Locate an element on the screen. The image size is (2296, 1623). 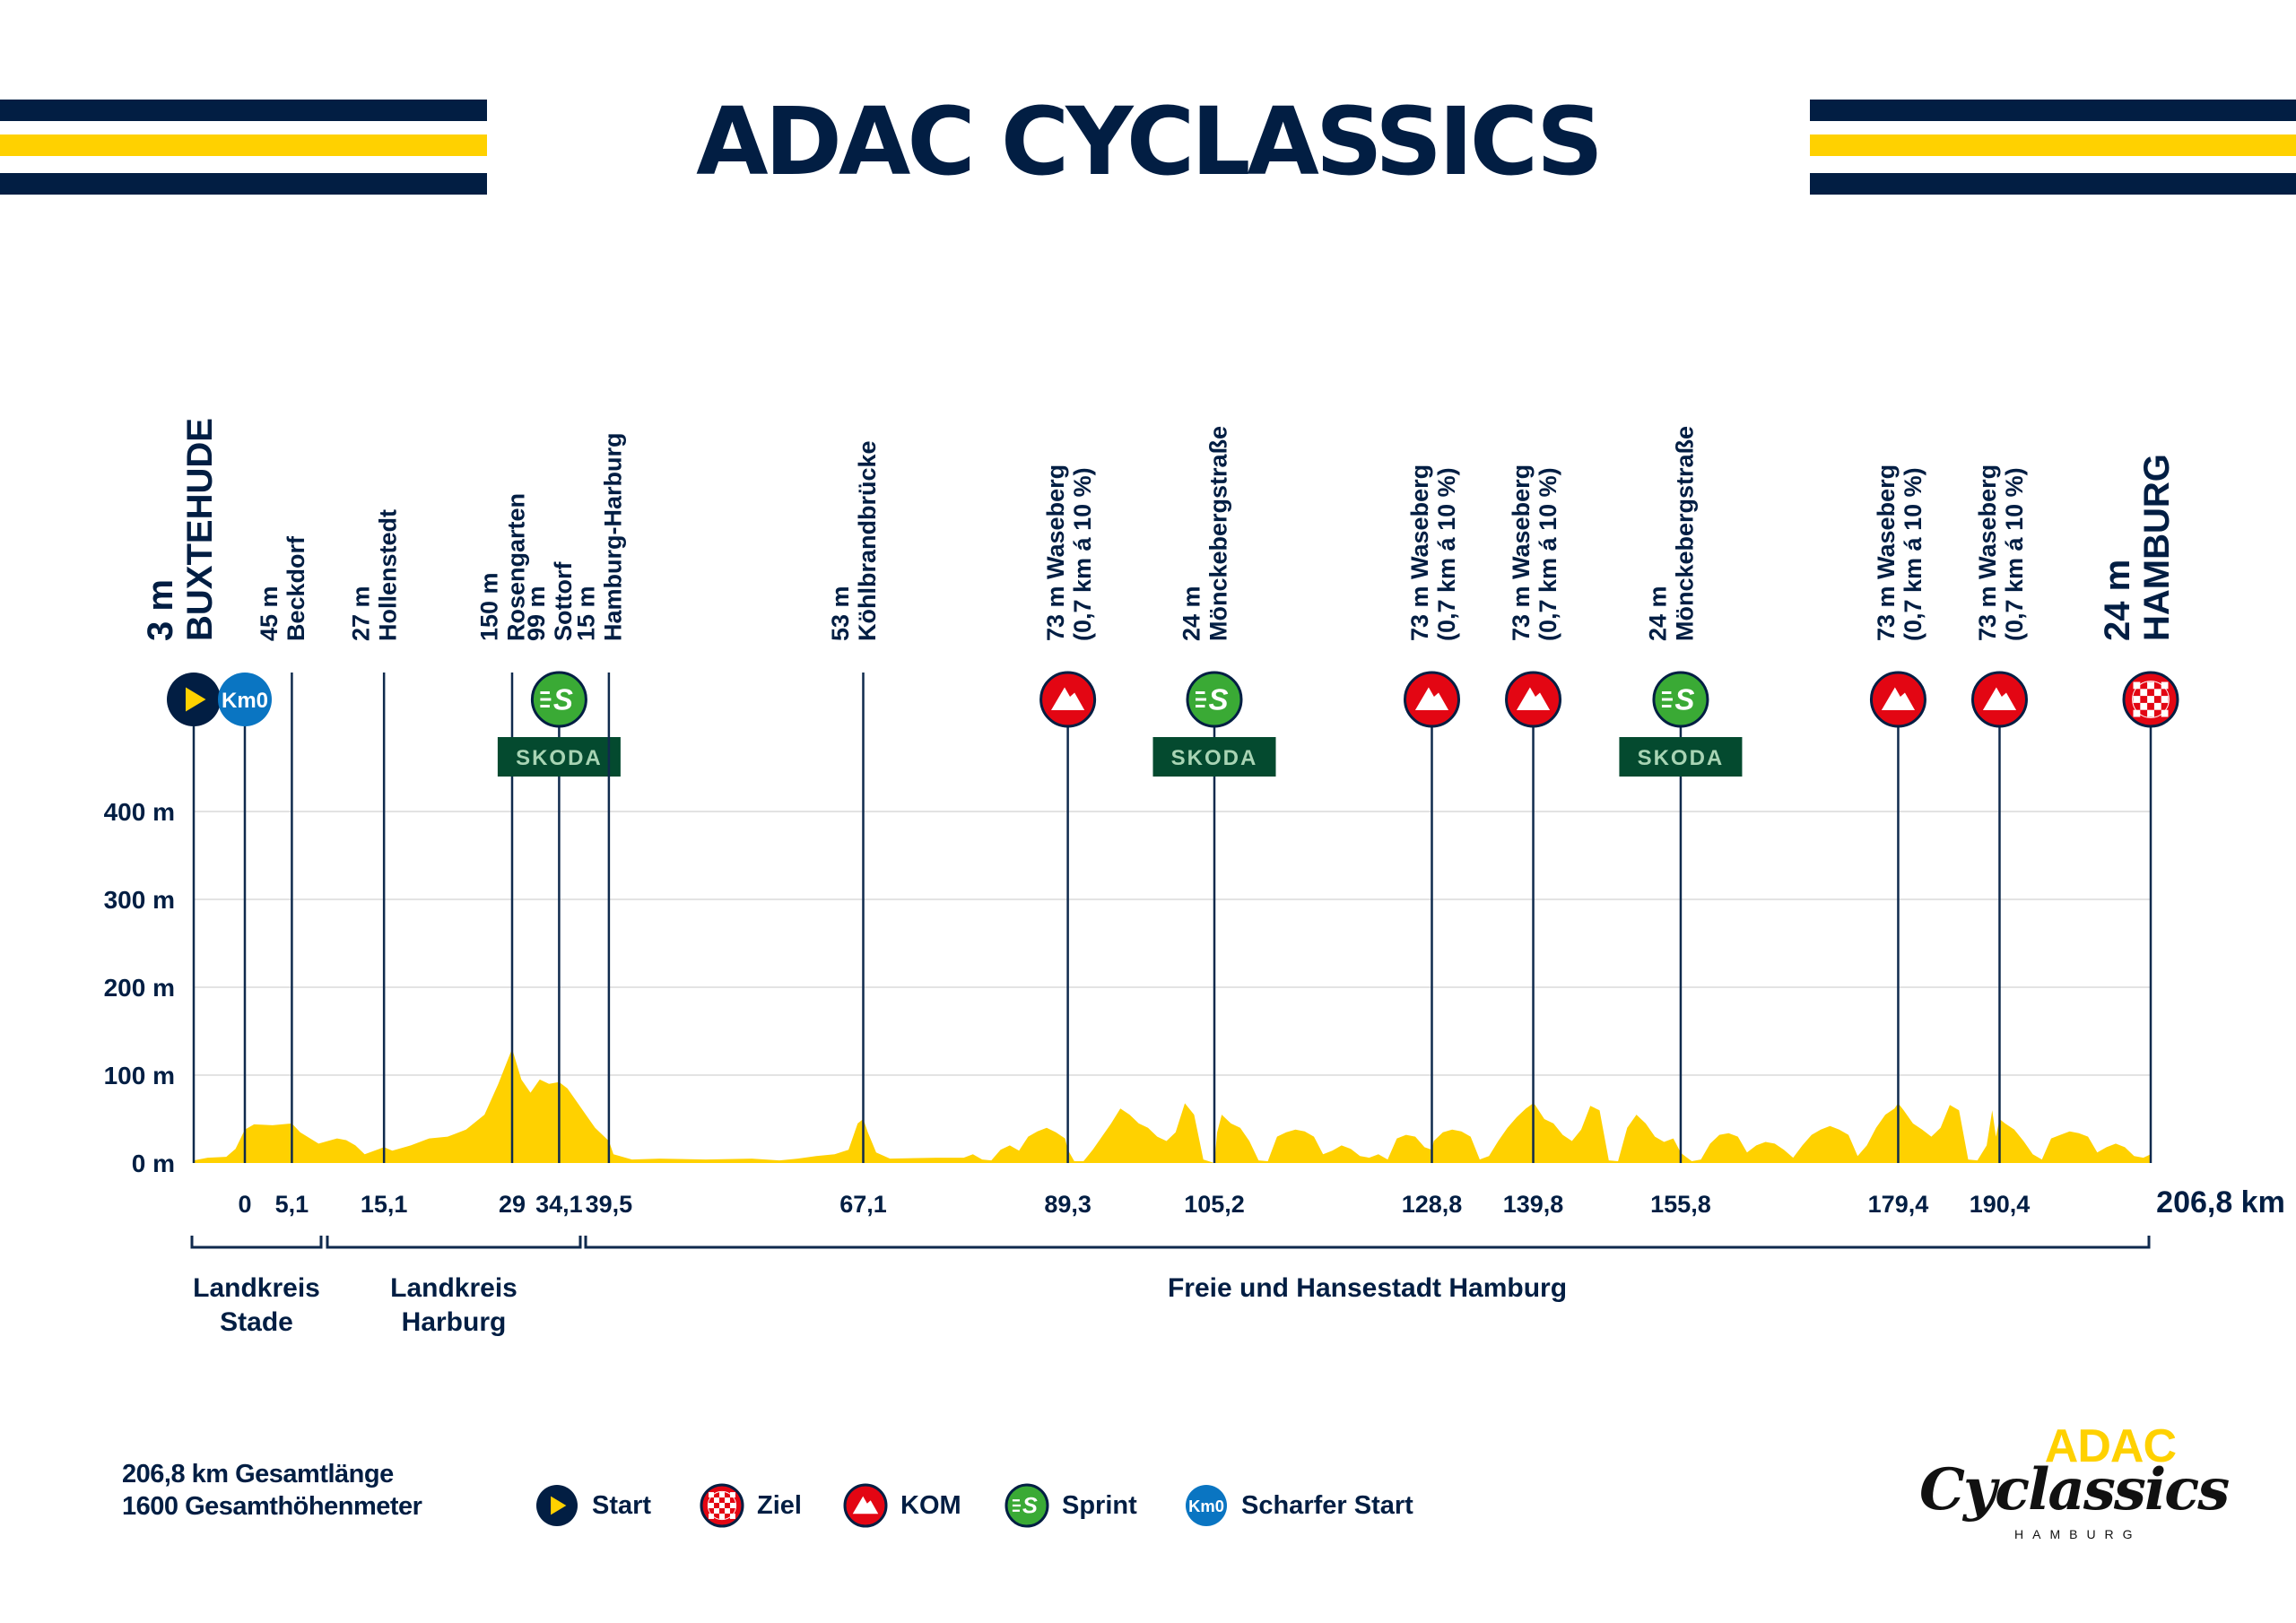
region-label: Freie und Hansestadt Hamburg is located at coordinates (1367, 1288).